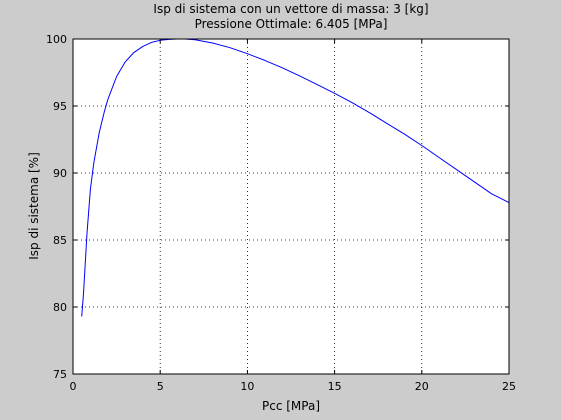 The image size is (561, 420). Describe the element at coordinates (422, 386) in the screenshot. I see `x-tick-label: 20` at that location.